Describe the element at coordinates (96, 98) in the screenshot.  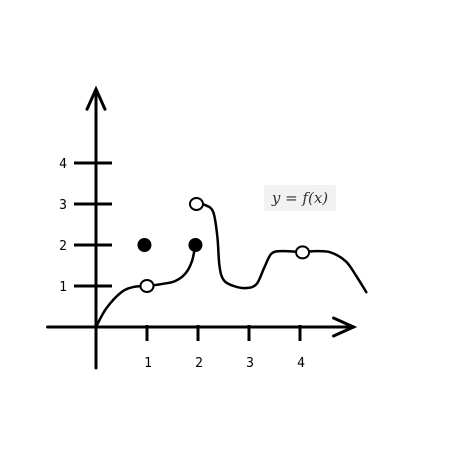
I see `y-axis-arrowhead` at that location.